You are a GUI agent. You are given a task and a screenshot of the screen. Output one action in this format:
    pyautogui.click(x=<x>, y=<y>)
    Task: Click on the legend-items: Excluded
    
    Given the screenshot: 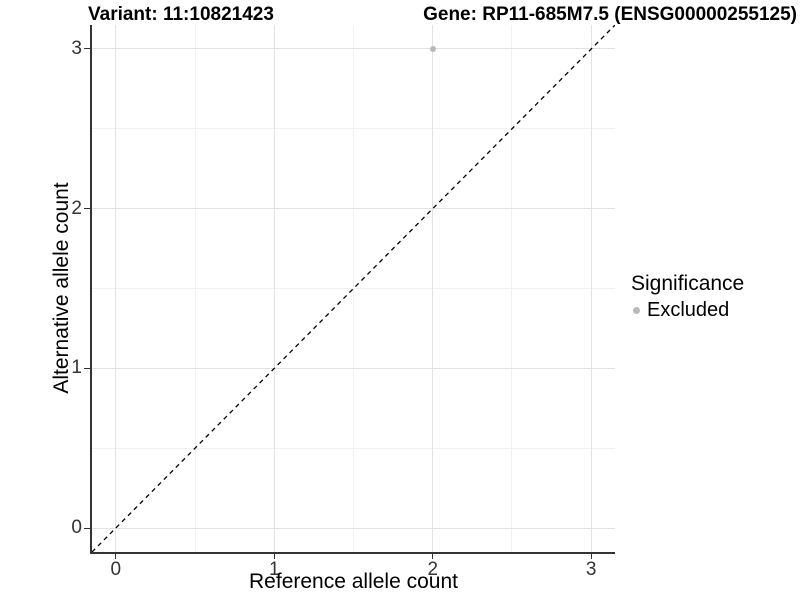 What is the action you would take?
    pyautogui.click(x=687, y=310)
    